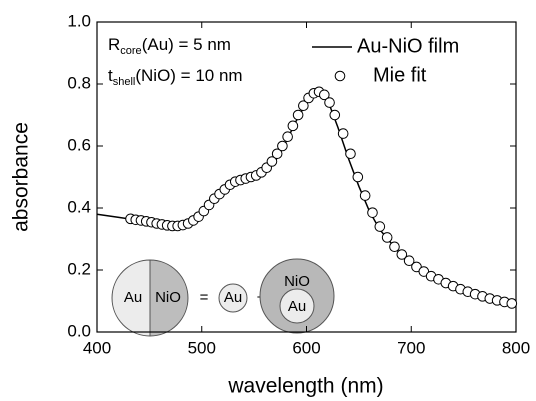 This screenshot has height=401, width=536. I want to click on annotation: tshell(NiO) = 10 nm, so click(175, 76).